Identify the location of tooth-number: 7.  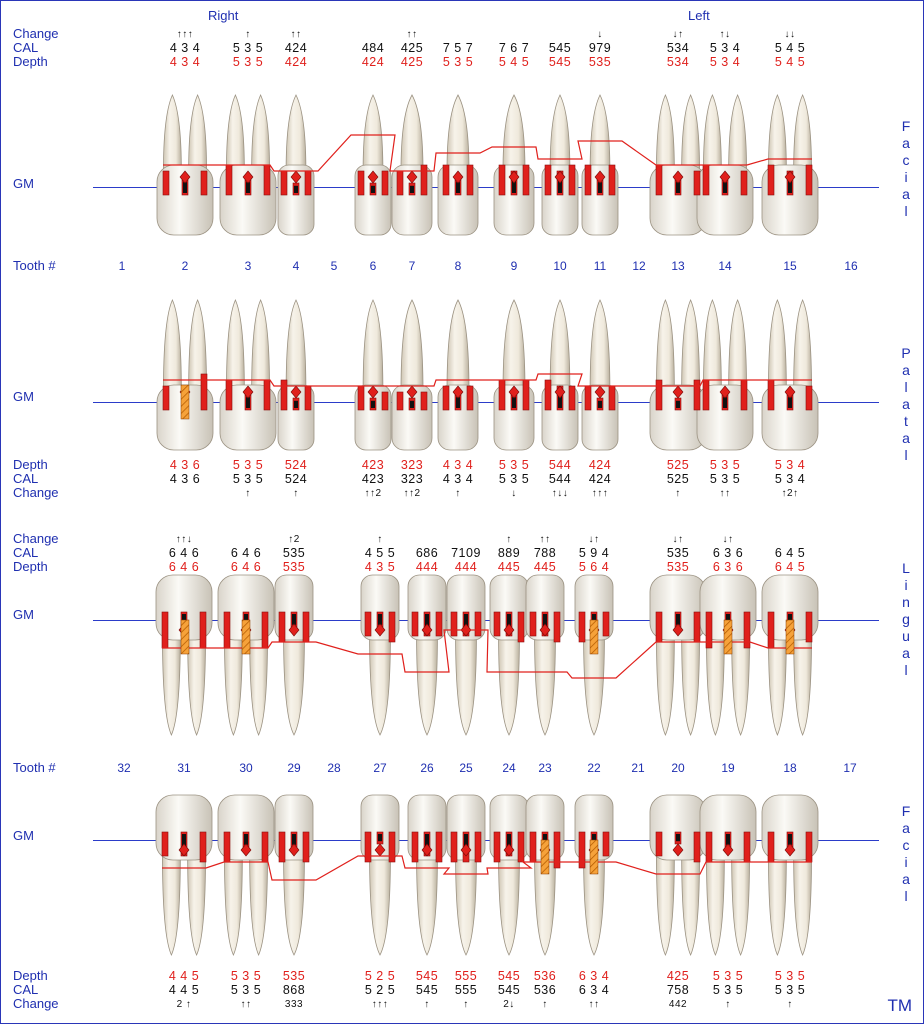
(412, 266).